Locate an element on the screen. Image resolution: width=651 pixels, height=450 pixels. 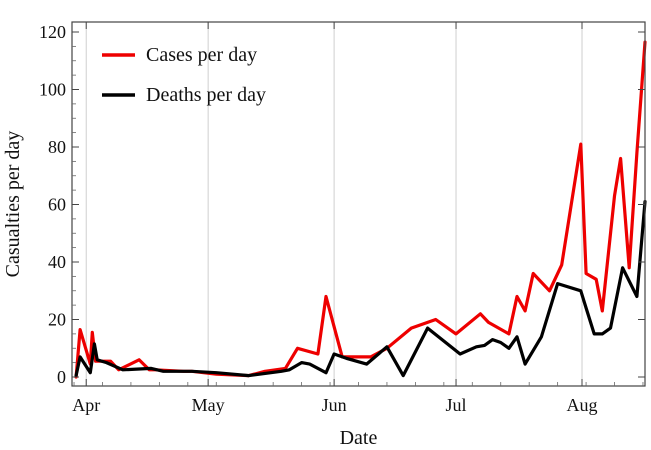
y-axis-title: Casualties per day is located at coordinates (13, 204).